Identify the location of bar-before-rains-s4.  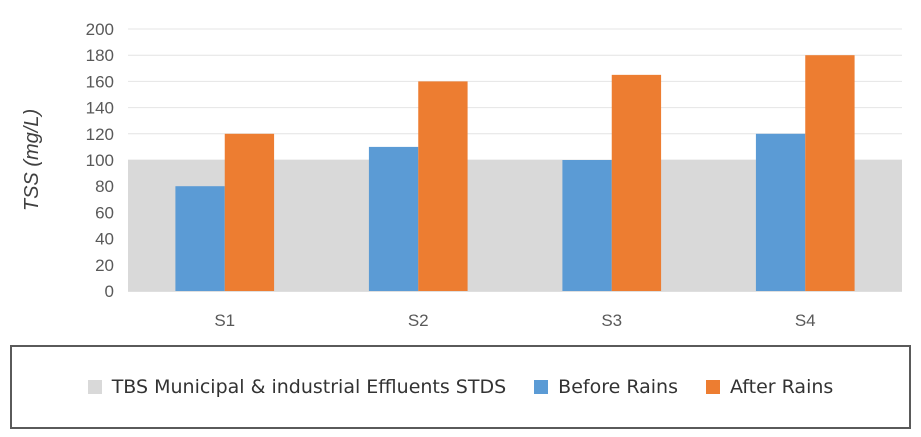
(780, 212).